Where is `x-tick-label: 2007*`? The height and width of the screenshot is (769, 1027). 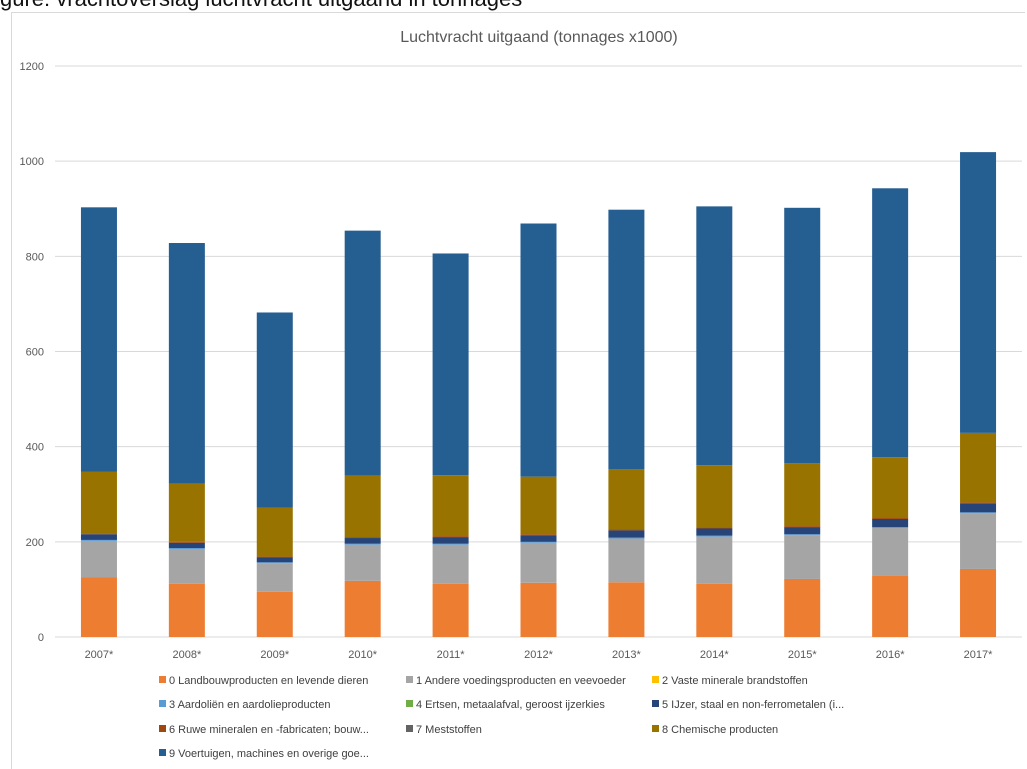
x-tick-label: 2007* is located at coordinates (99, 655).